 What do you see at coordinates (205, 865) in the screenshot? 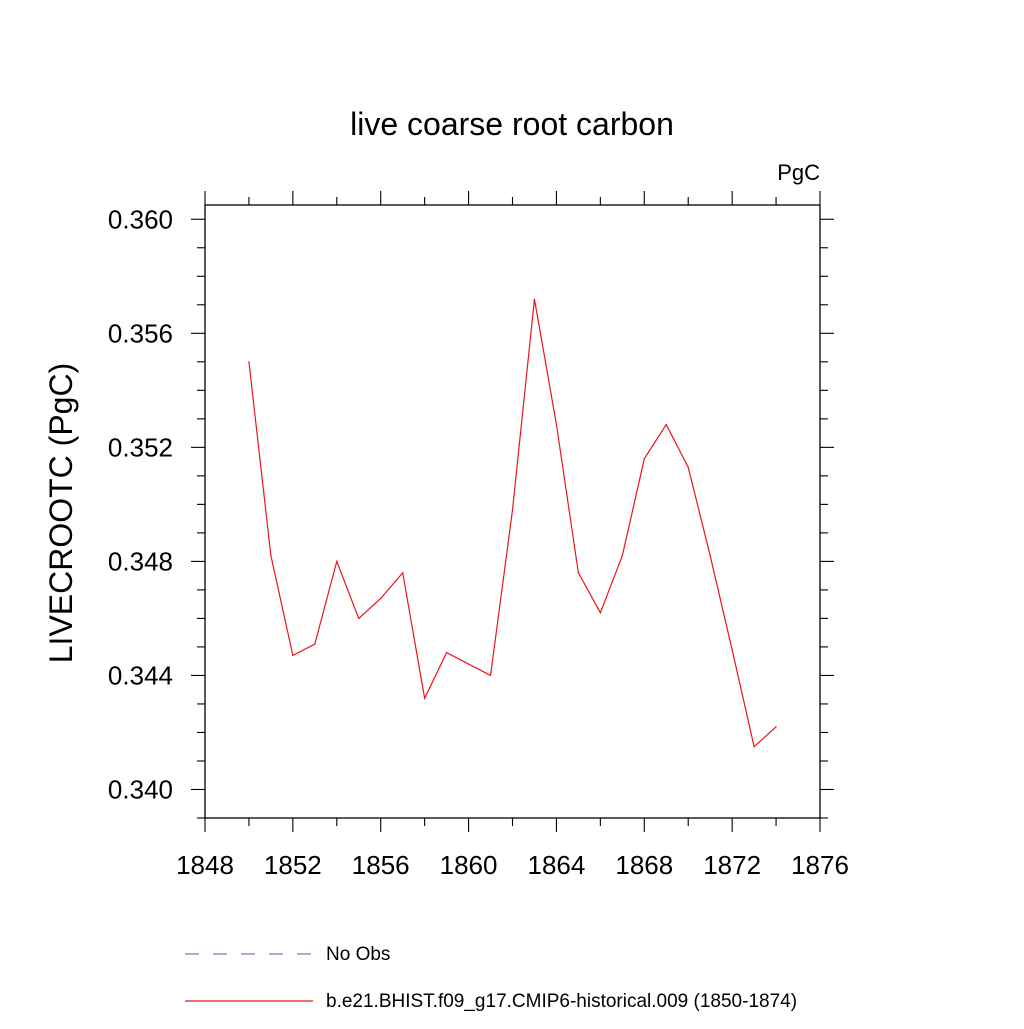
I see `x-tick-label: 1848` at bounding box center [205, 865].